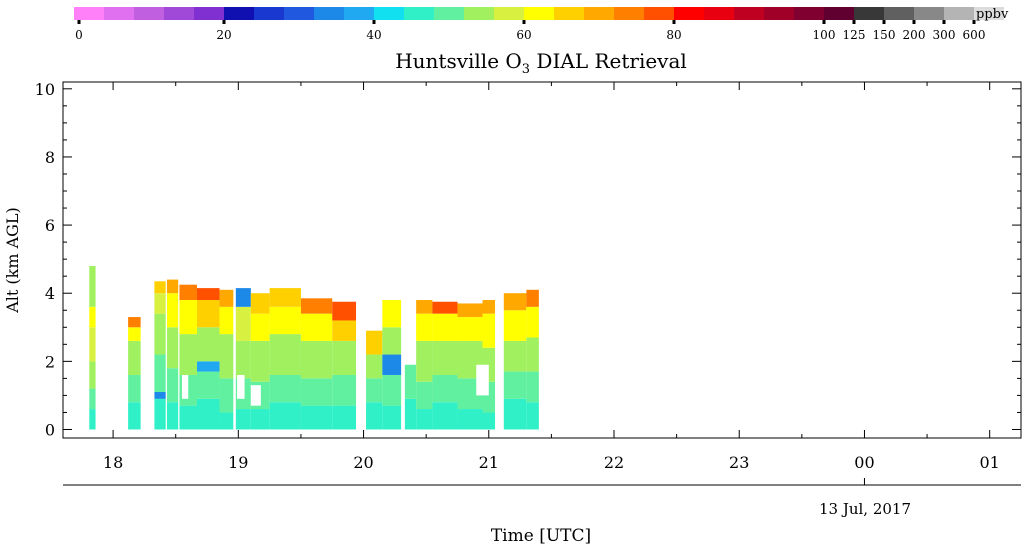  What do you see at coordinates (884, 35) in the screenshot?
I see `colorbar-tick-label: 150` at bounding box center [884, 35].